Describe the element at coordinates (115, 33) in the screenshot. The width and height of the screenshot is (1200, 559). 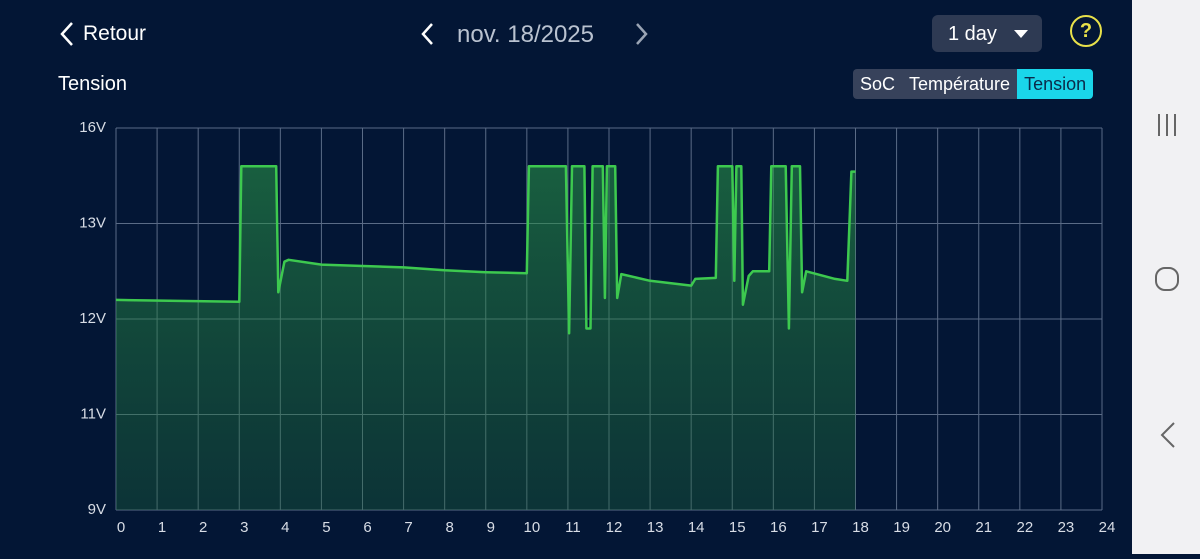
I see `back-button: Retour` at that location.